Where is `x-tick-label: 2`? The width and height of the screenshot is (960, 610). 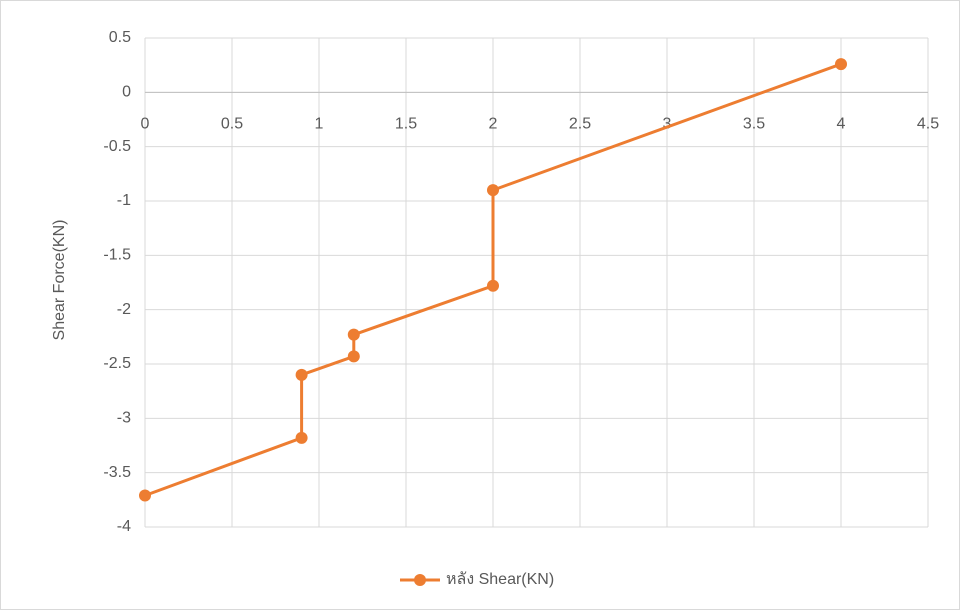 x-tick-label: 2 is located at coordinates (493, 124).